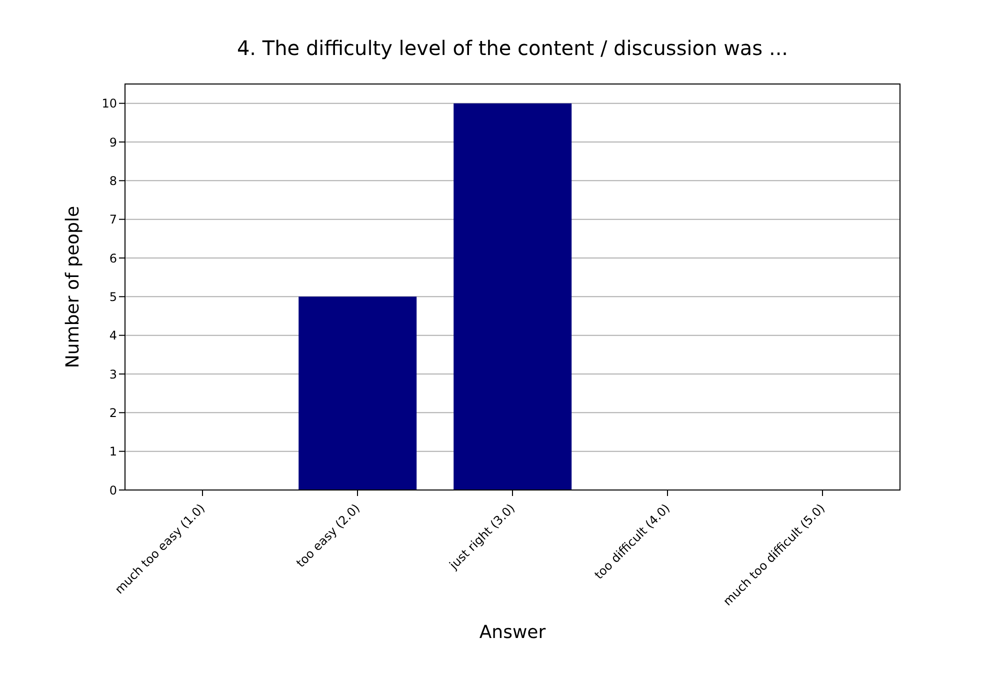  I want to click on y-tick-label: 6, so click(113, 258).